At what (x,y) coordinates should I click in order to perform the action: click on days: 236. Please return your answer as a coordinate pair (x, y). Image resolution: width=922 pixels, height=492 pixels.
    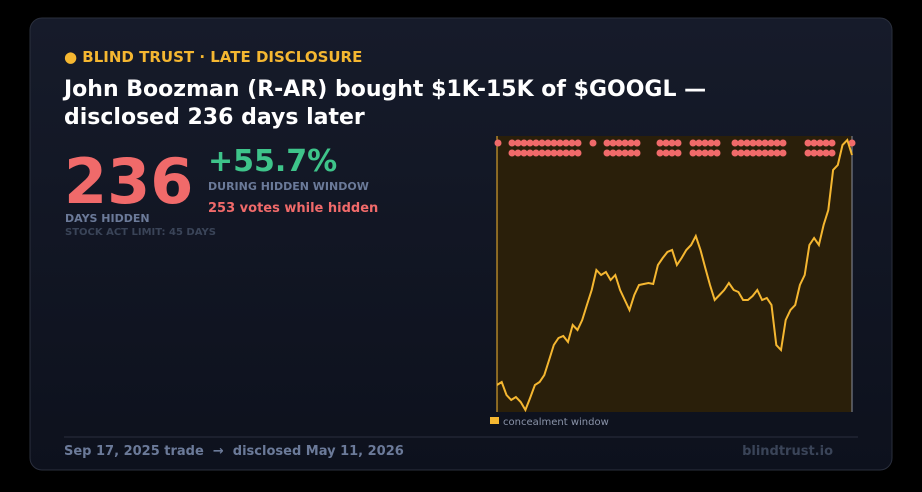
    Looking at the image, I should click on (128, 181).